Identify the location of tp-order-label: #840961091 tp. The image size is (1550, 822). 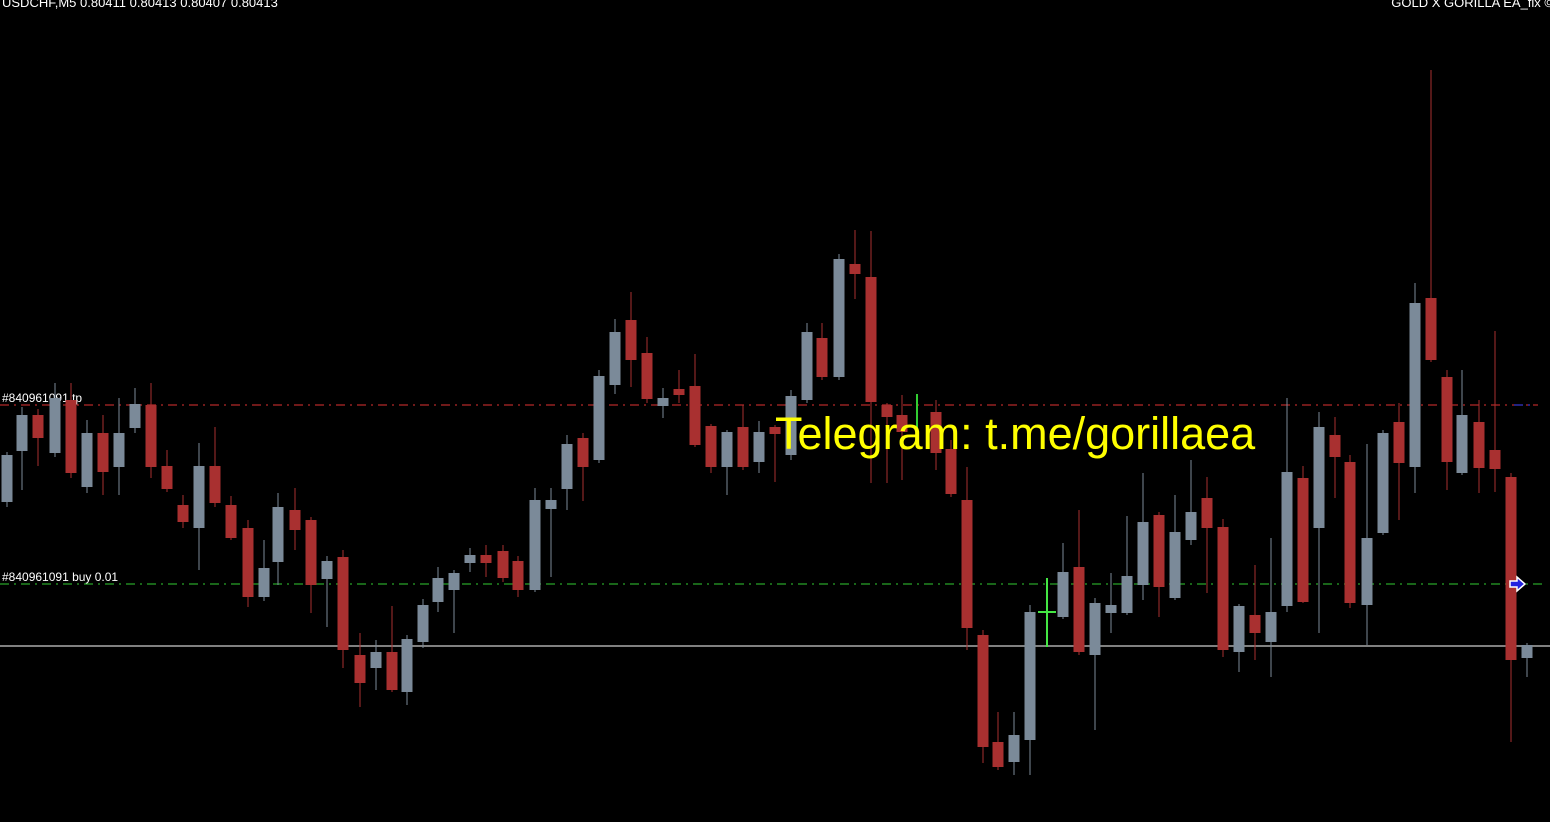
(42, 398).